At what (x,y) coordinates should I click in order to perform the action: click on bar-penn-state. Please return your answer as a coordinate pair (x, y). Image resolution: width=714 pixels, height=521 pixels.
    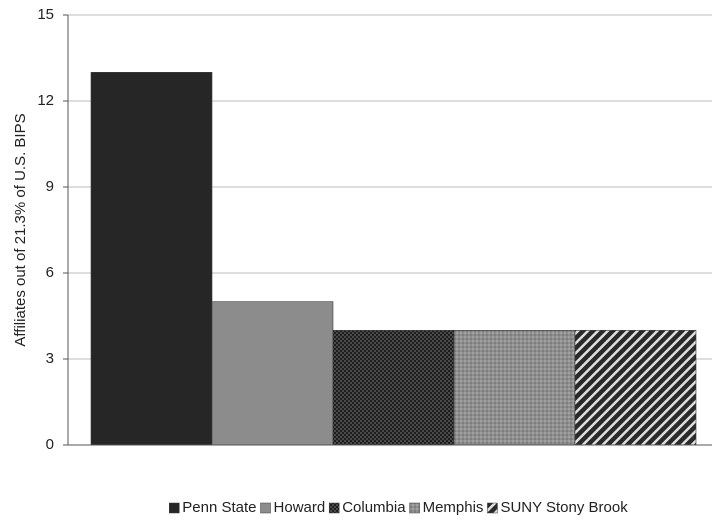
    Looking at the image, I should click on (151, 259).